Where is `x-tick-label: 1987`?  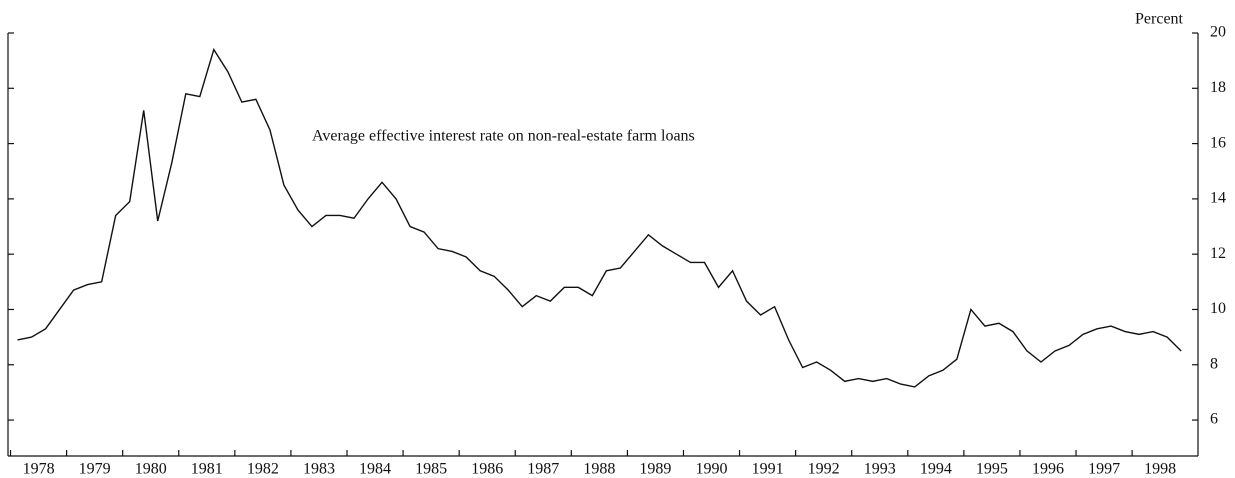 x-tick-label: 1987 is located at coordinates (543, 469).